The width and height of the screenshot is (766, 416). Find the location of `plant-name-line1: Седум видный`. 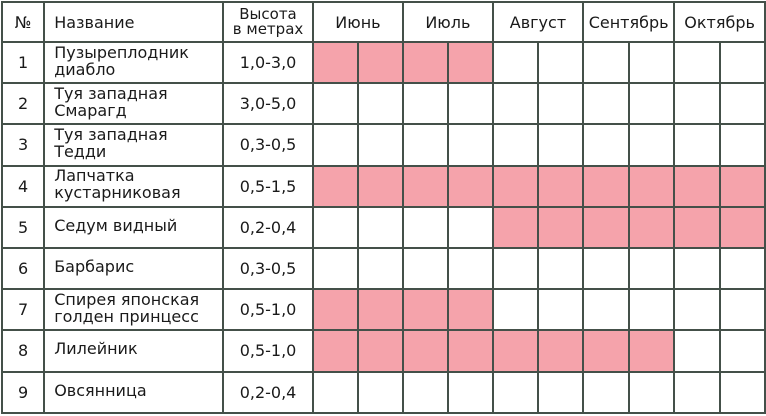

plant-name-line1: Седум видный is located at coordinates (116, 225).